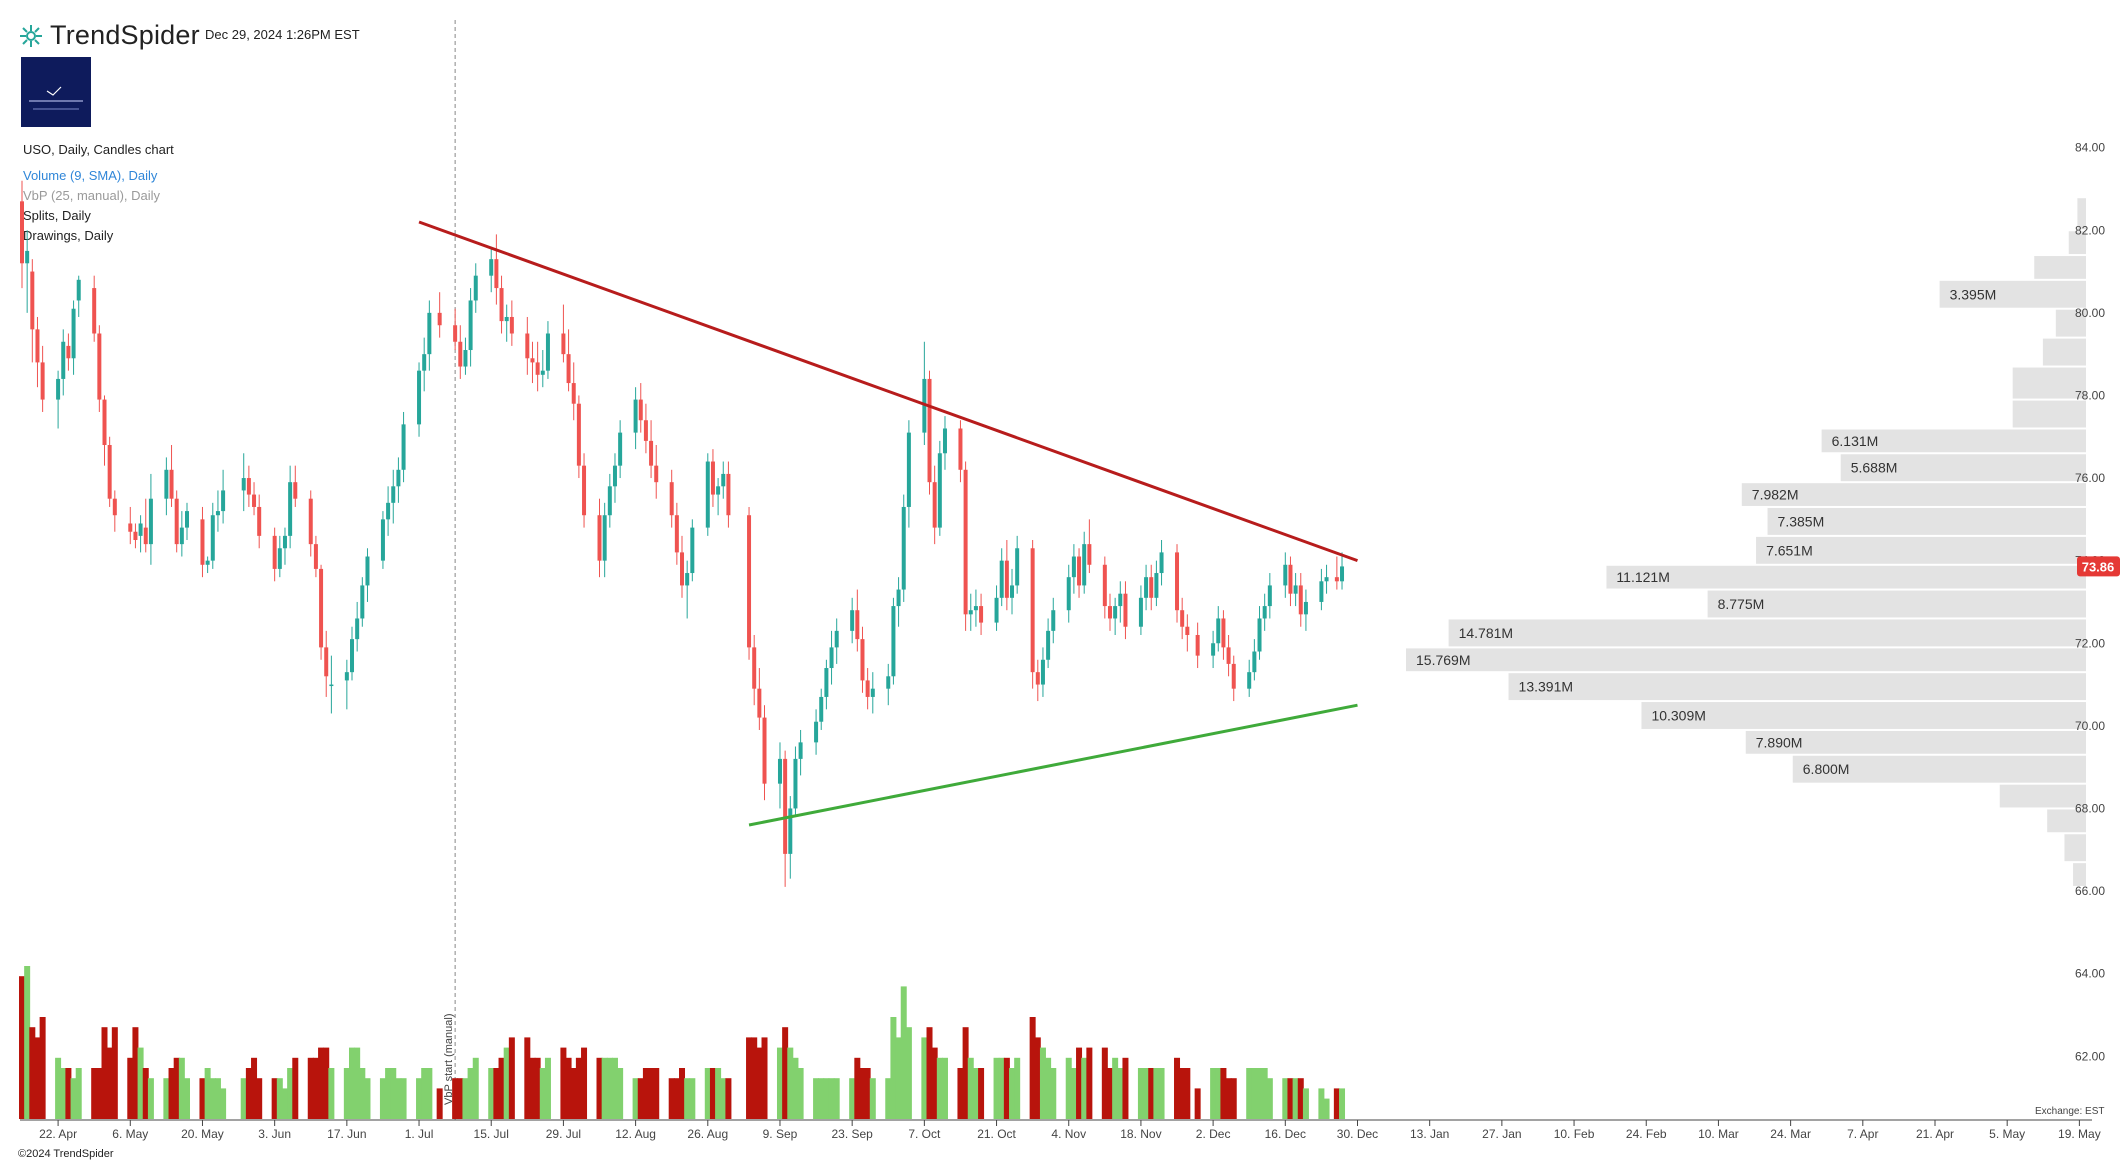 The image size is (2126, 1160). Describe the element at coordinates (1053, 765) in the screenshot. I see `support-trendline` at that location.